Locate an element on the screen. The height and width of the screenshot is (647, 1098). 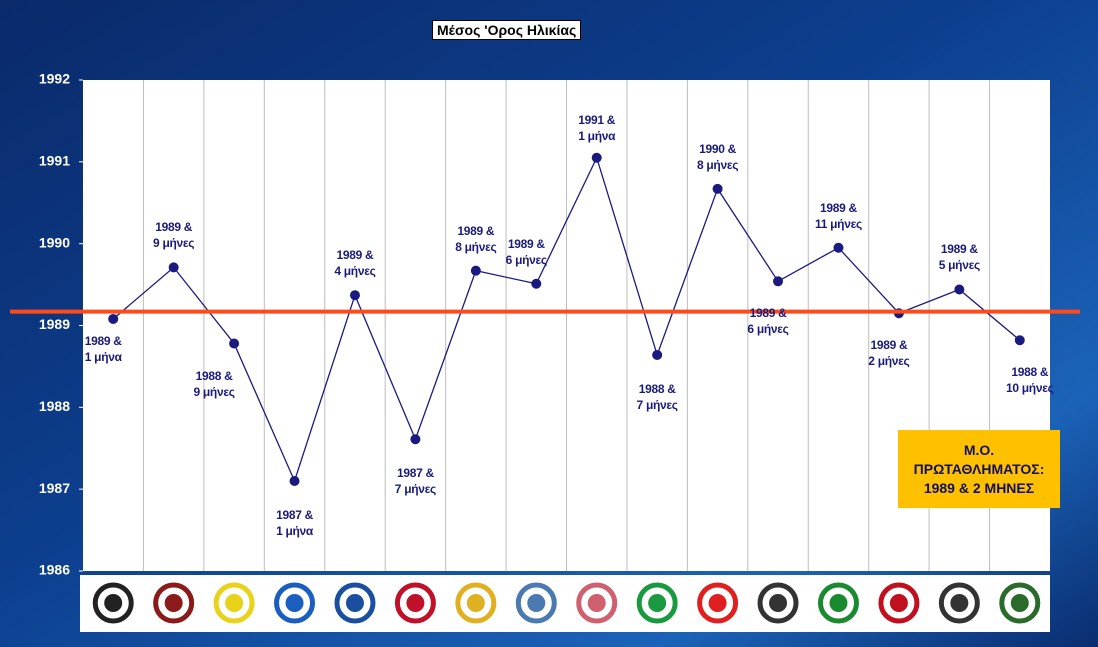
y-tick-label: 1991 is located at coordinates (54, 161).